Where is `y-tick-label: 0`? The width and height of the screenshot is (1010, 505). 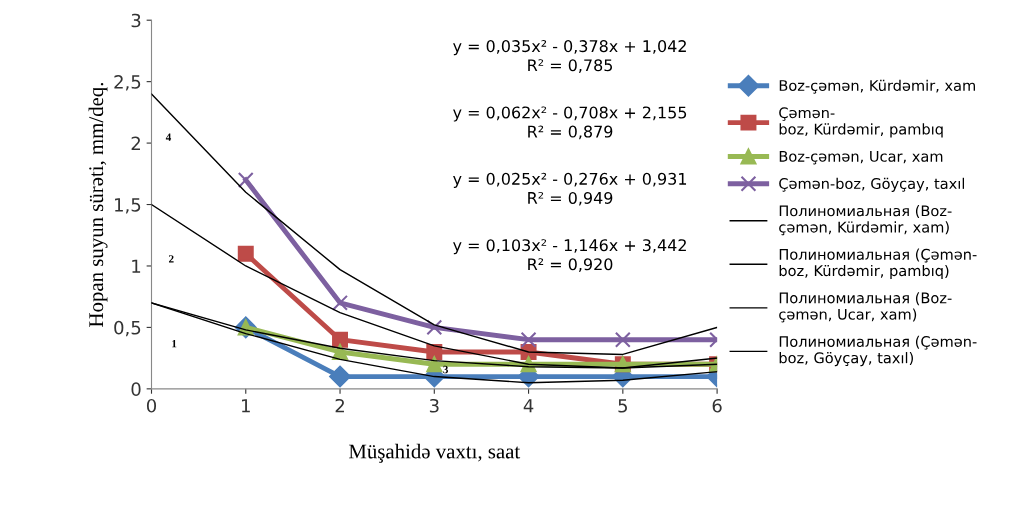
y-tick-label: 0 is located at coordinates (136, 389).